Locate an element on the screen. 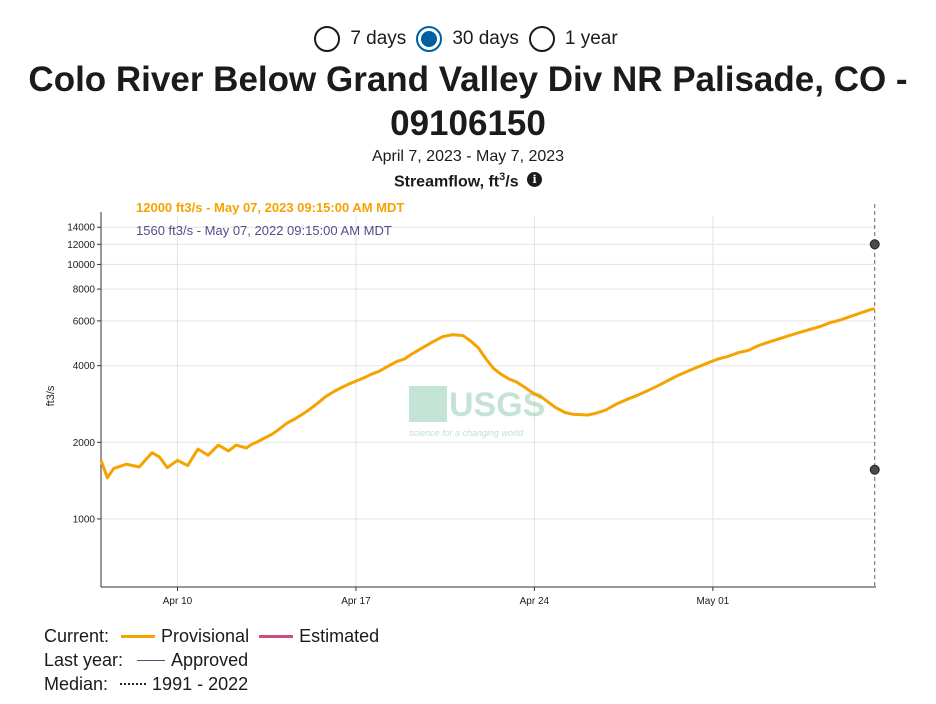 Image resolution: width=936 pixels, height=704 pixels. legend-approved-swatch is located at coordinates (151, 660).